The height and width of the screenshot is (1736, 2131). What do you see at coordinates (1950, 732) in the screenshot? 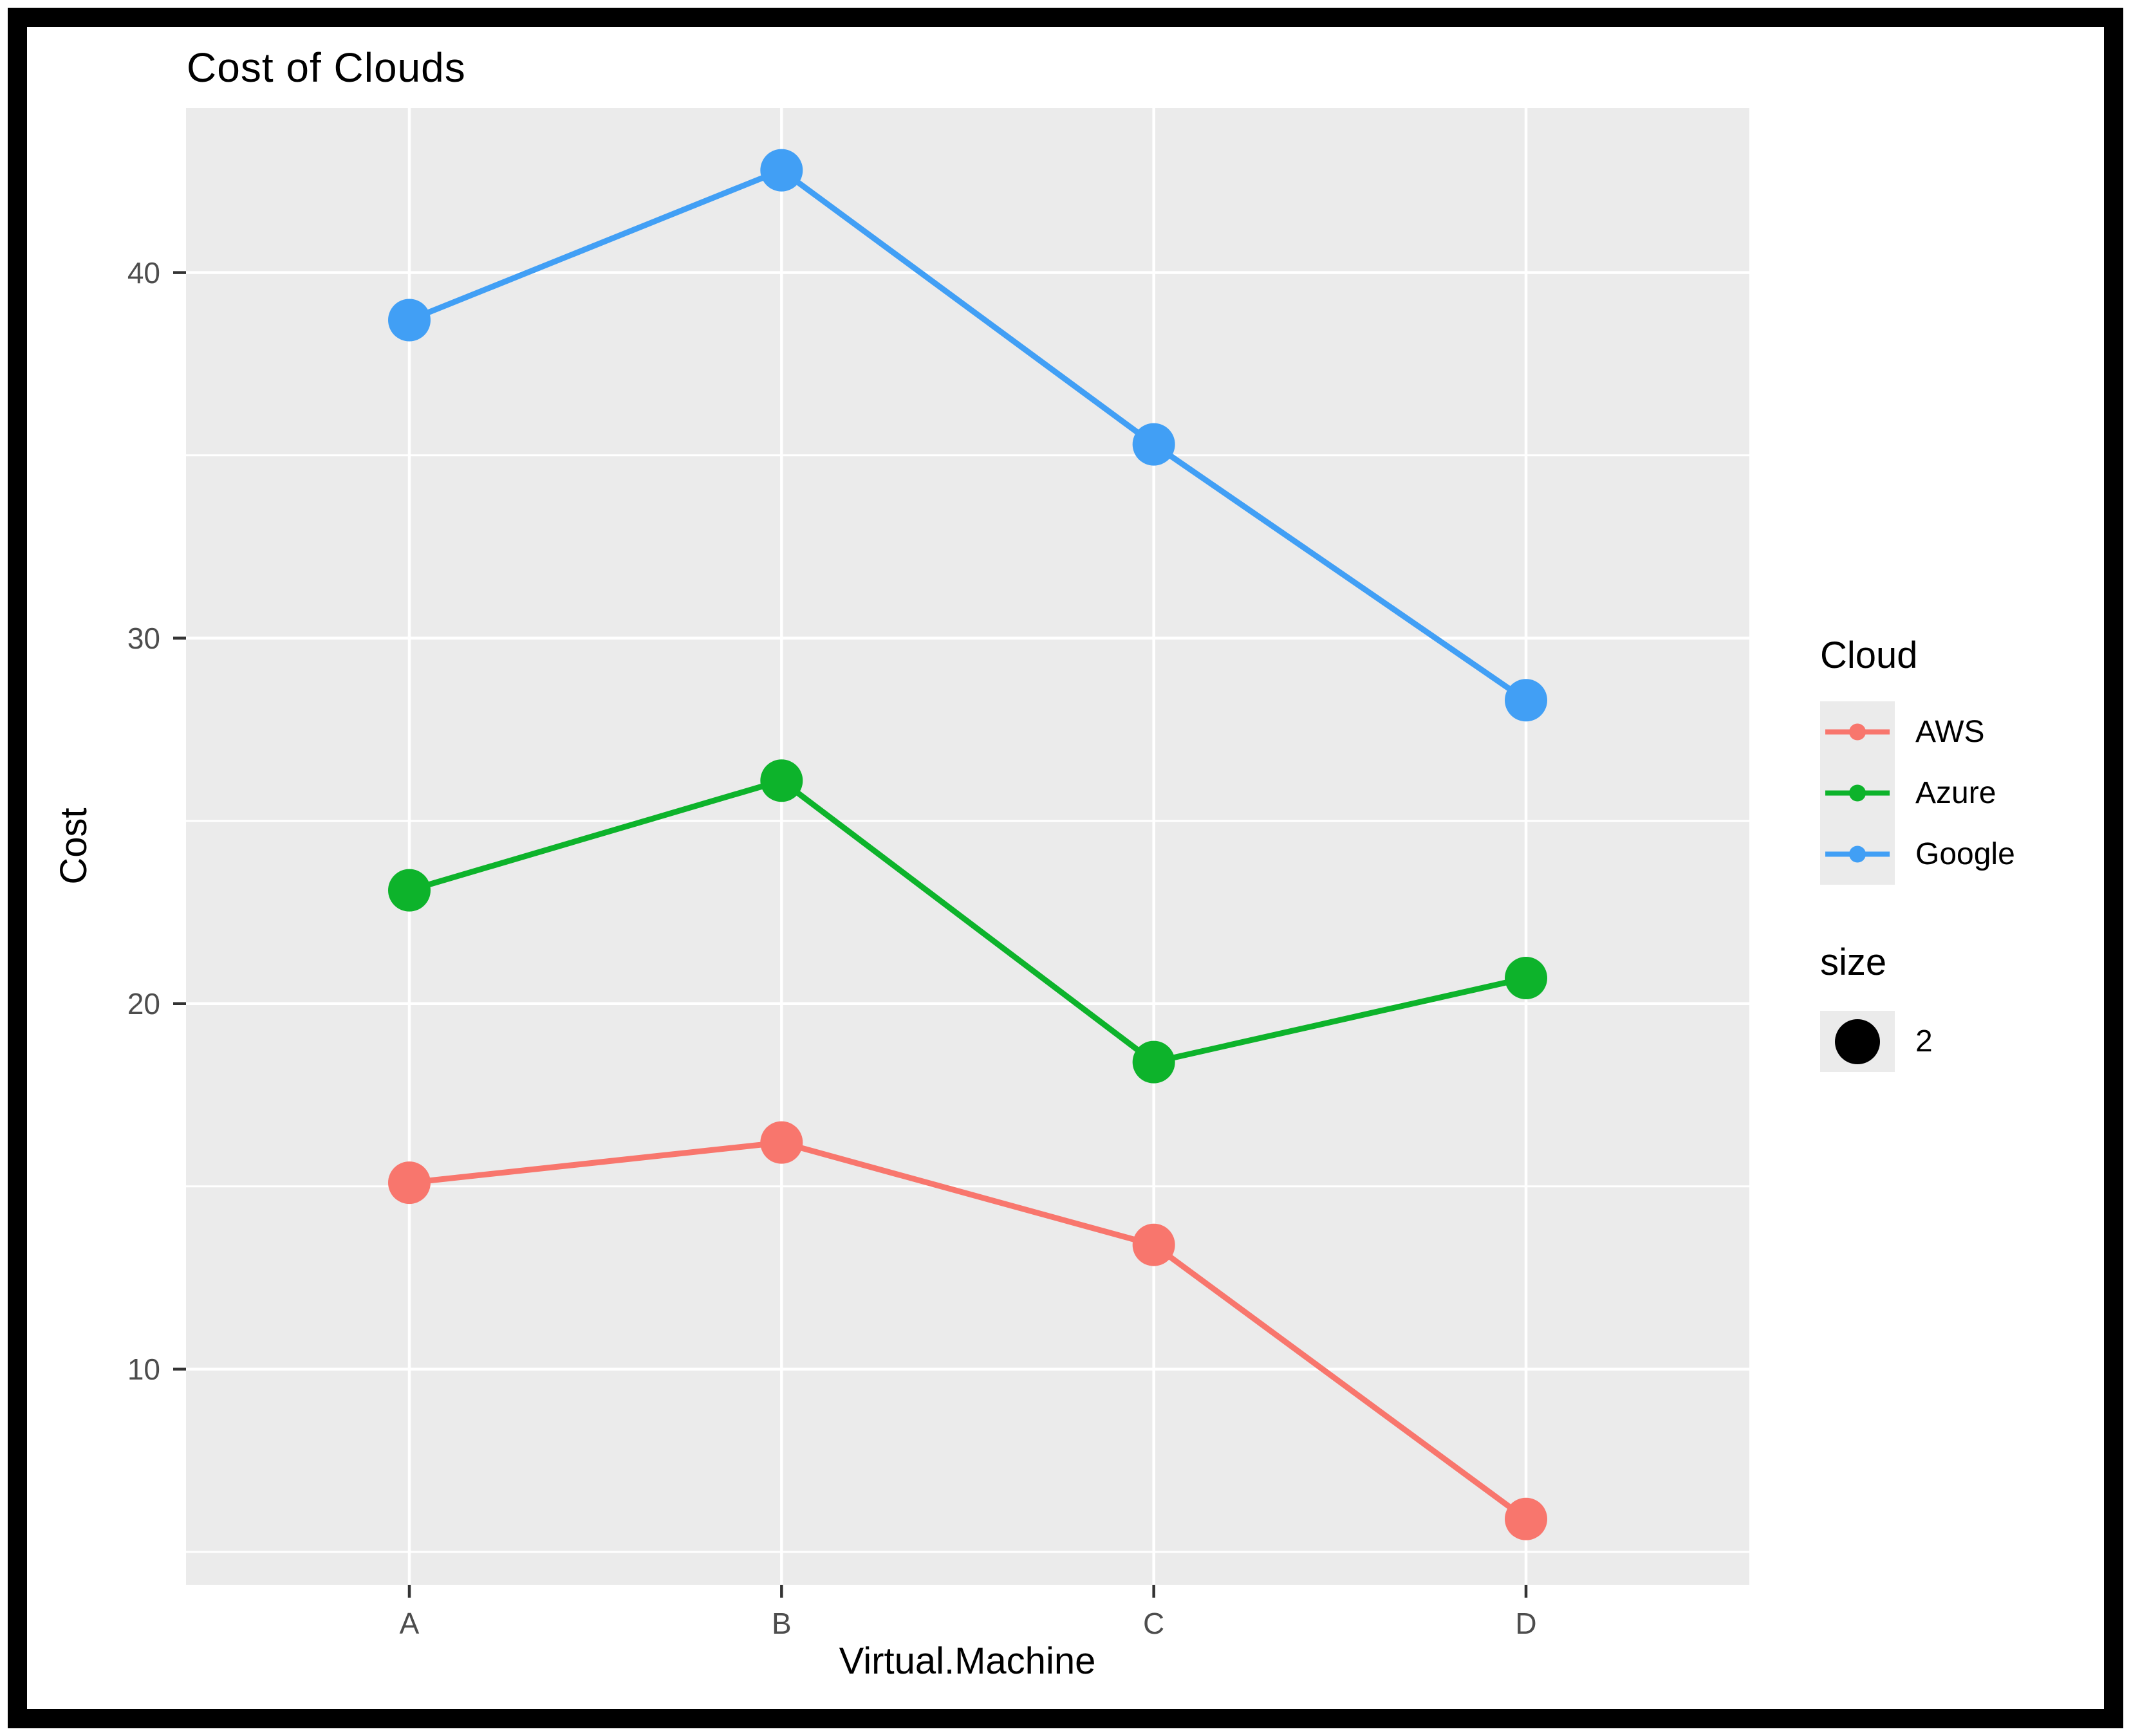
I see `legend-label-aws: AWS` at bounding box center [1950, 732].